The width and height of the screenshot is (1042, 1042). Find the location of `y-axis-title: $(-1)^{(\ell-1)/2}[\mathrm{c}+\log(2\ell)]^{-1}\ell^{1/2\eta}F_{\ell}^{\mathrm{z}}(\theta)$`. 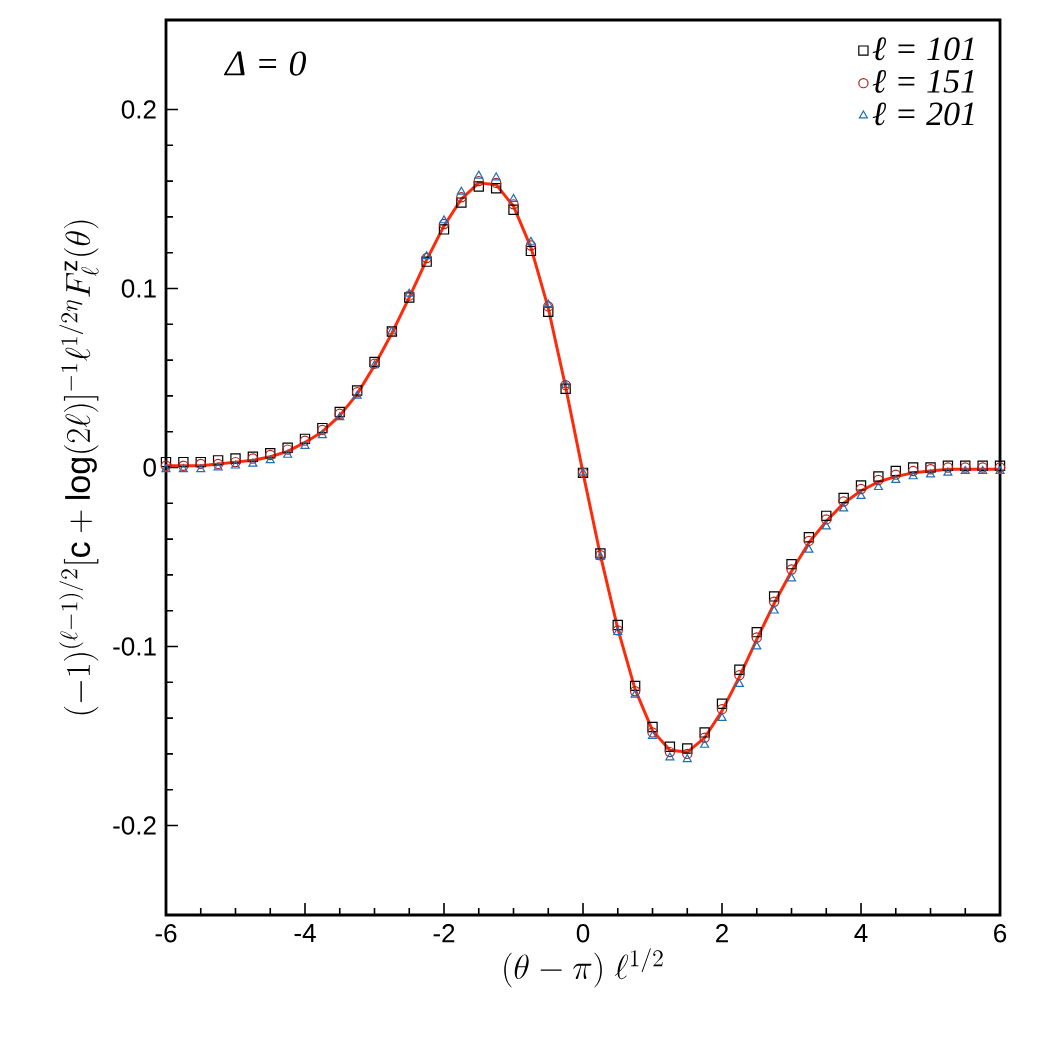

y-axis-title: $(-1)^{(\ell-1)/2}[\mathrm{c}+\log(2\ell)]^{-1}\ell^{1/2\eta}F_{\ell}^{\mathrm{z}}(\theta)$ is located at coordinates (79, 467).